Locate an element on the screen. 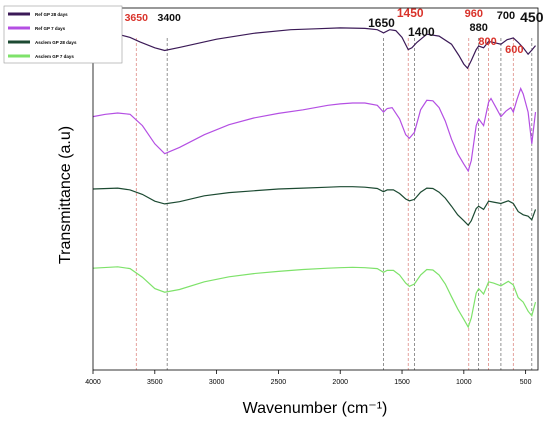 This screenshot has height=421, width=550. band-label-960: 960 is located at coordinates (474, 14).